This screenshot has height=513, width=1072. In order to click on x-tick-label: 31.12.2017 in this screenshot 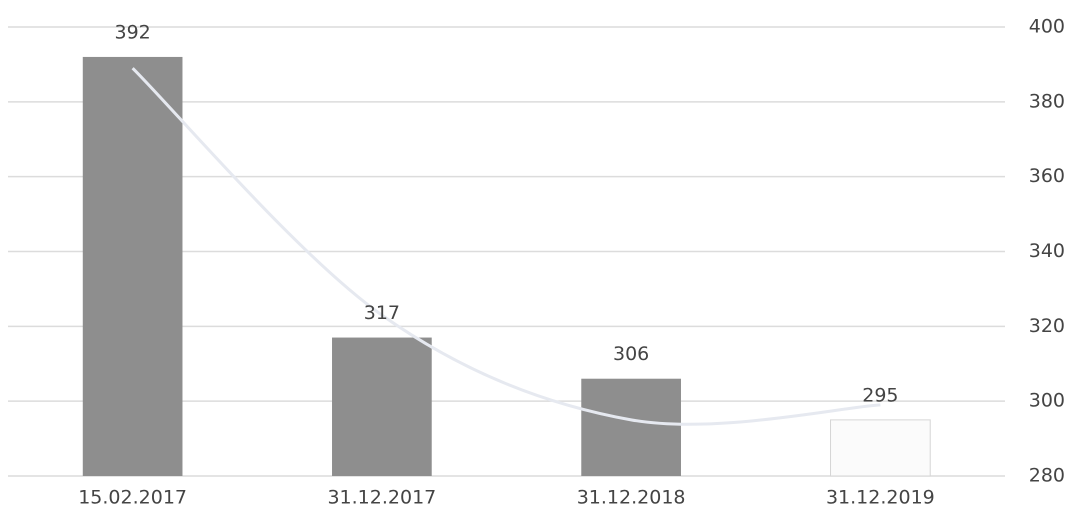, I will do `click(381, 498)`.